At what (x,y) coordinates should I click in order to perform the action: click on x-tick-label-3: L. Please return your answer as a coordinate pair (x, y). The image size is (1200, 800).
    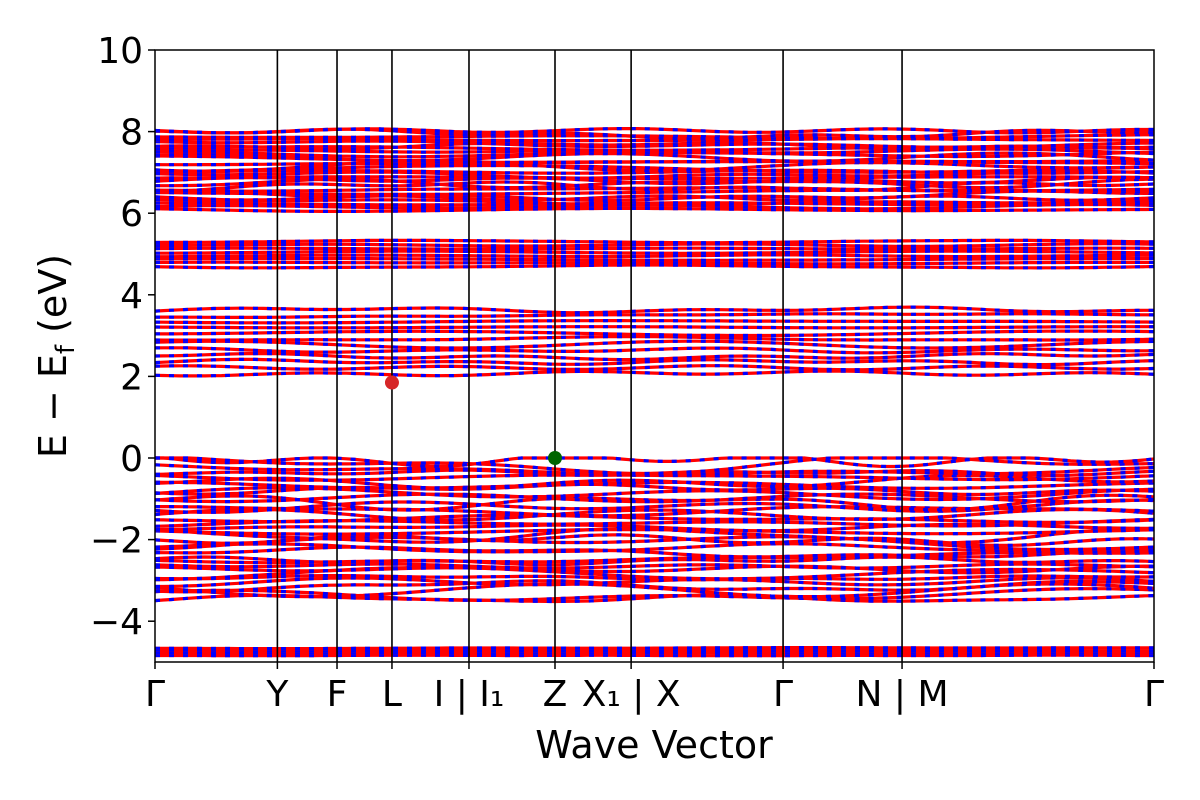
    Looking at the image, I should click on (392, 694).